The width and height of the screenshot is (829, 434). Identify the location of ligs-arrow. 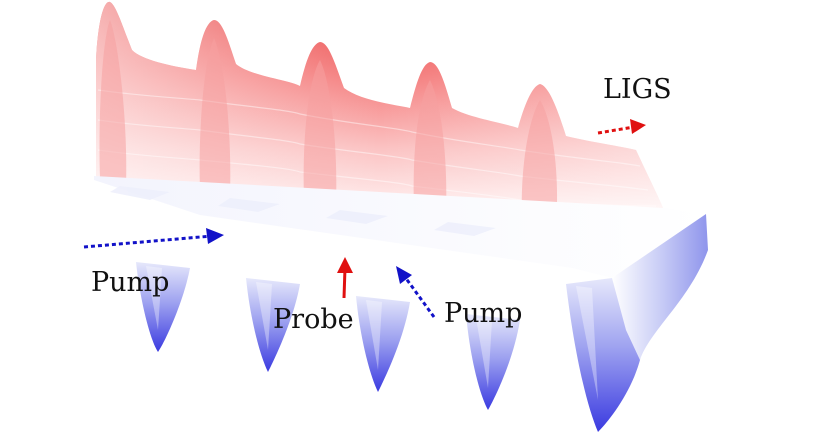
(616, 130).